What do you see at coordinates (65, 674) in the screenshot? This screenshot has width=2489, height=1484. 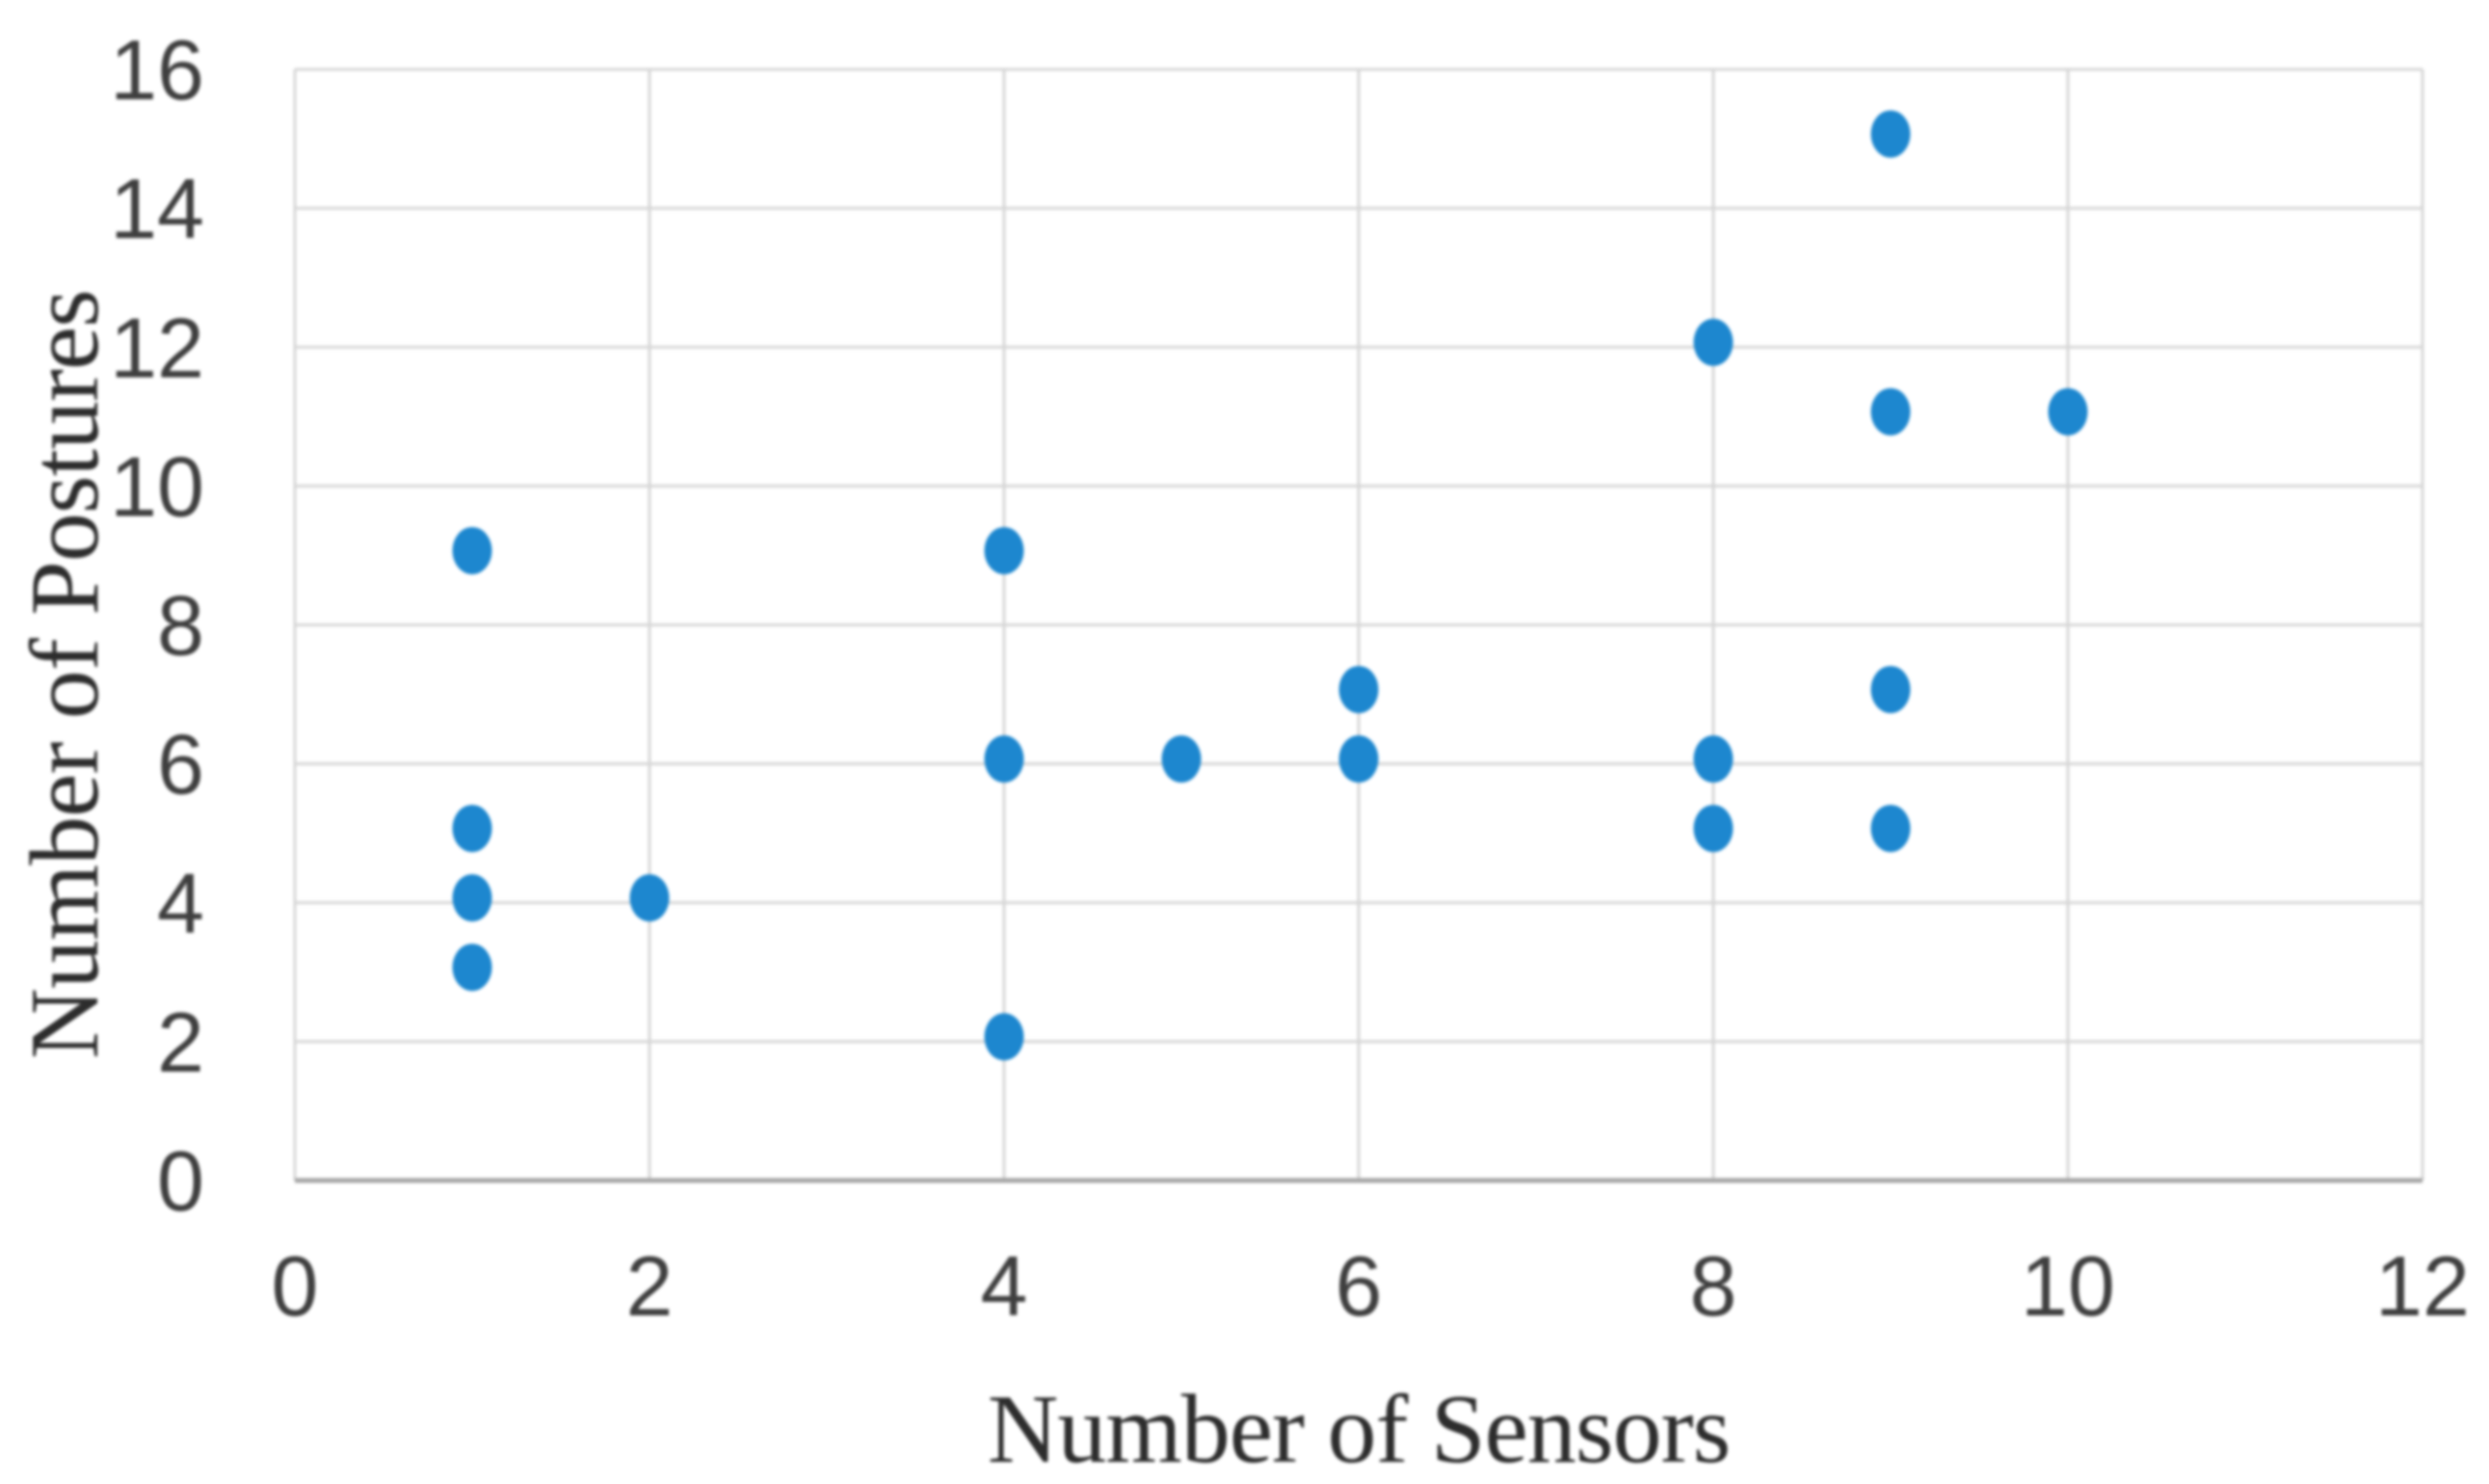 I see `y-axis-title: Number of Postures` at bounding box center [65, 674].